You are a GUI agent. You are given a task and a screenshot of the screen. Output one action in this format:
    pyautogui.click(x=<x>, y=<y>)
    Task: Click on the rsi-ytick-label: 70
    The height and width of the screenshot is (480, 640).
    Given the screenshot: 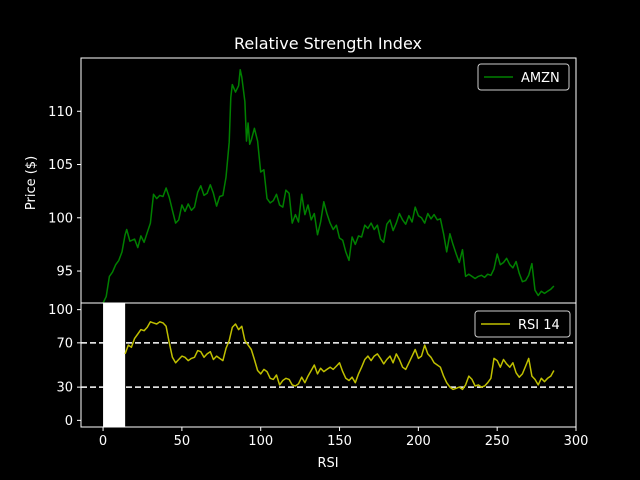 What is the action you would take?
    pyautogui.click(x=64, y=343)
    